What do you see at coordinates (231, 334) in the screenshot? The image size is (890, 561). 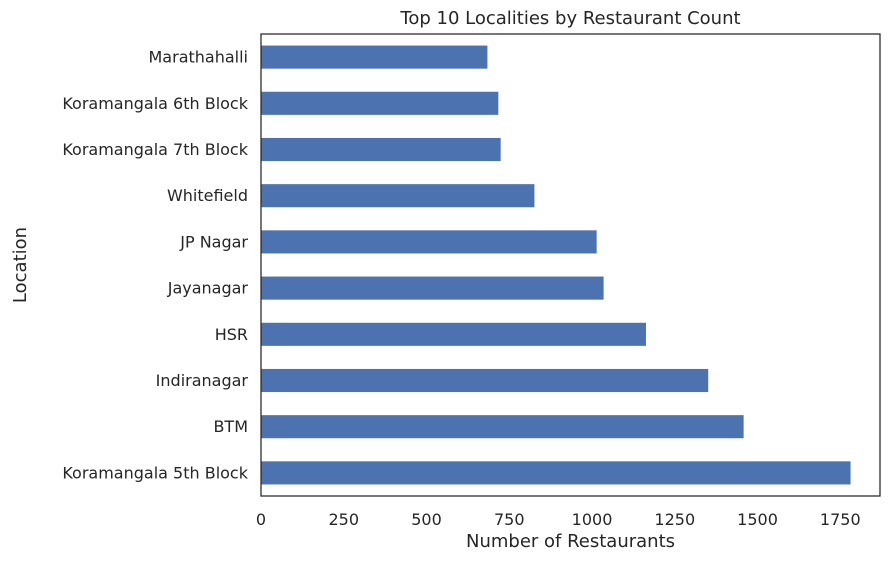 I see `y-tick-label: HSR` at bounding box center [231, 334].